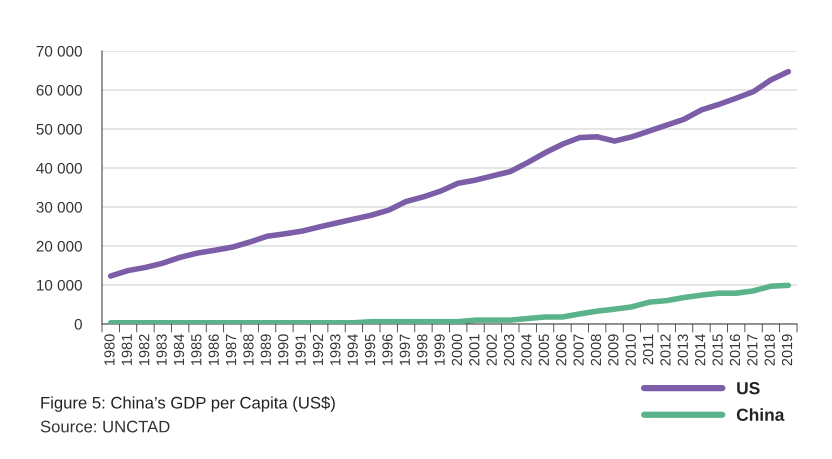  I want to click on x-tick-label: 2004, so click(526, 350).